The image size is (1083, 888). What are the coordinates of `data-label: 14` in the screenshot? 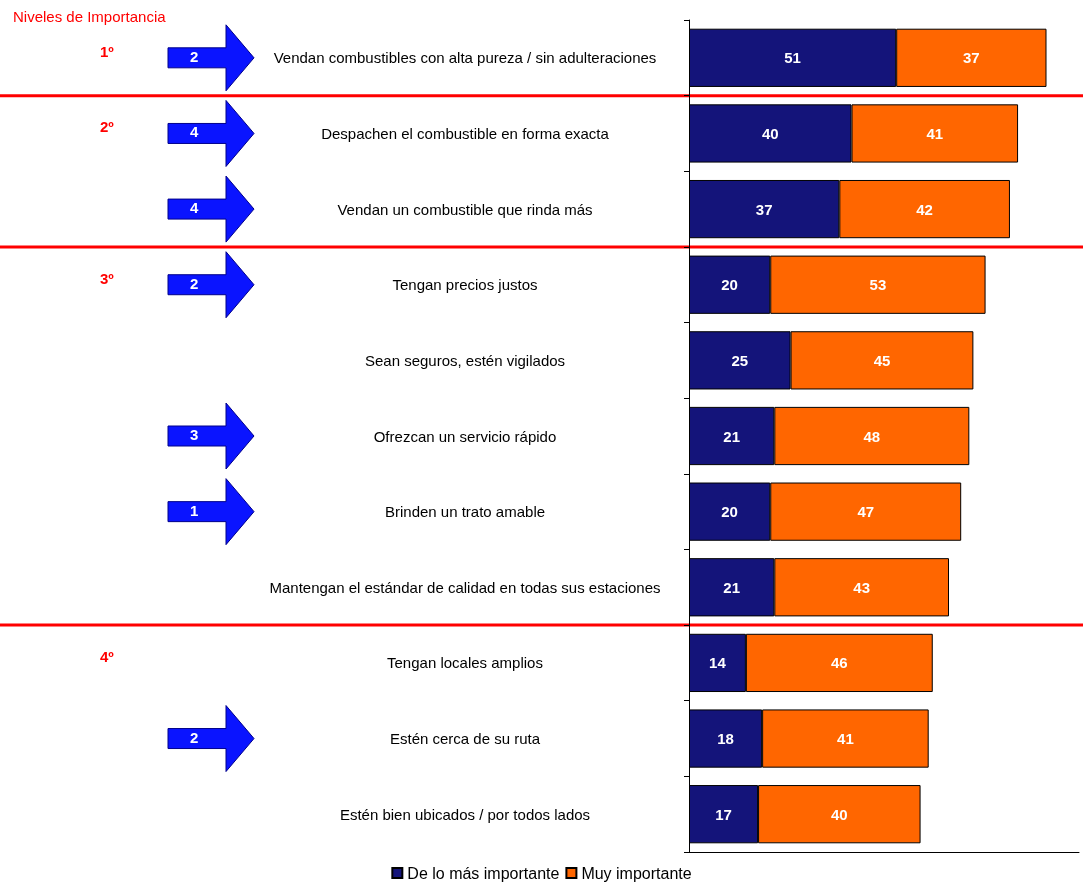 It's located at (718, 663).